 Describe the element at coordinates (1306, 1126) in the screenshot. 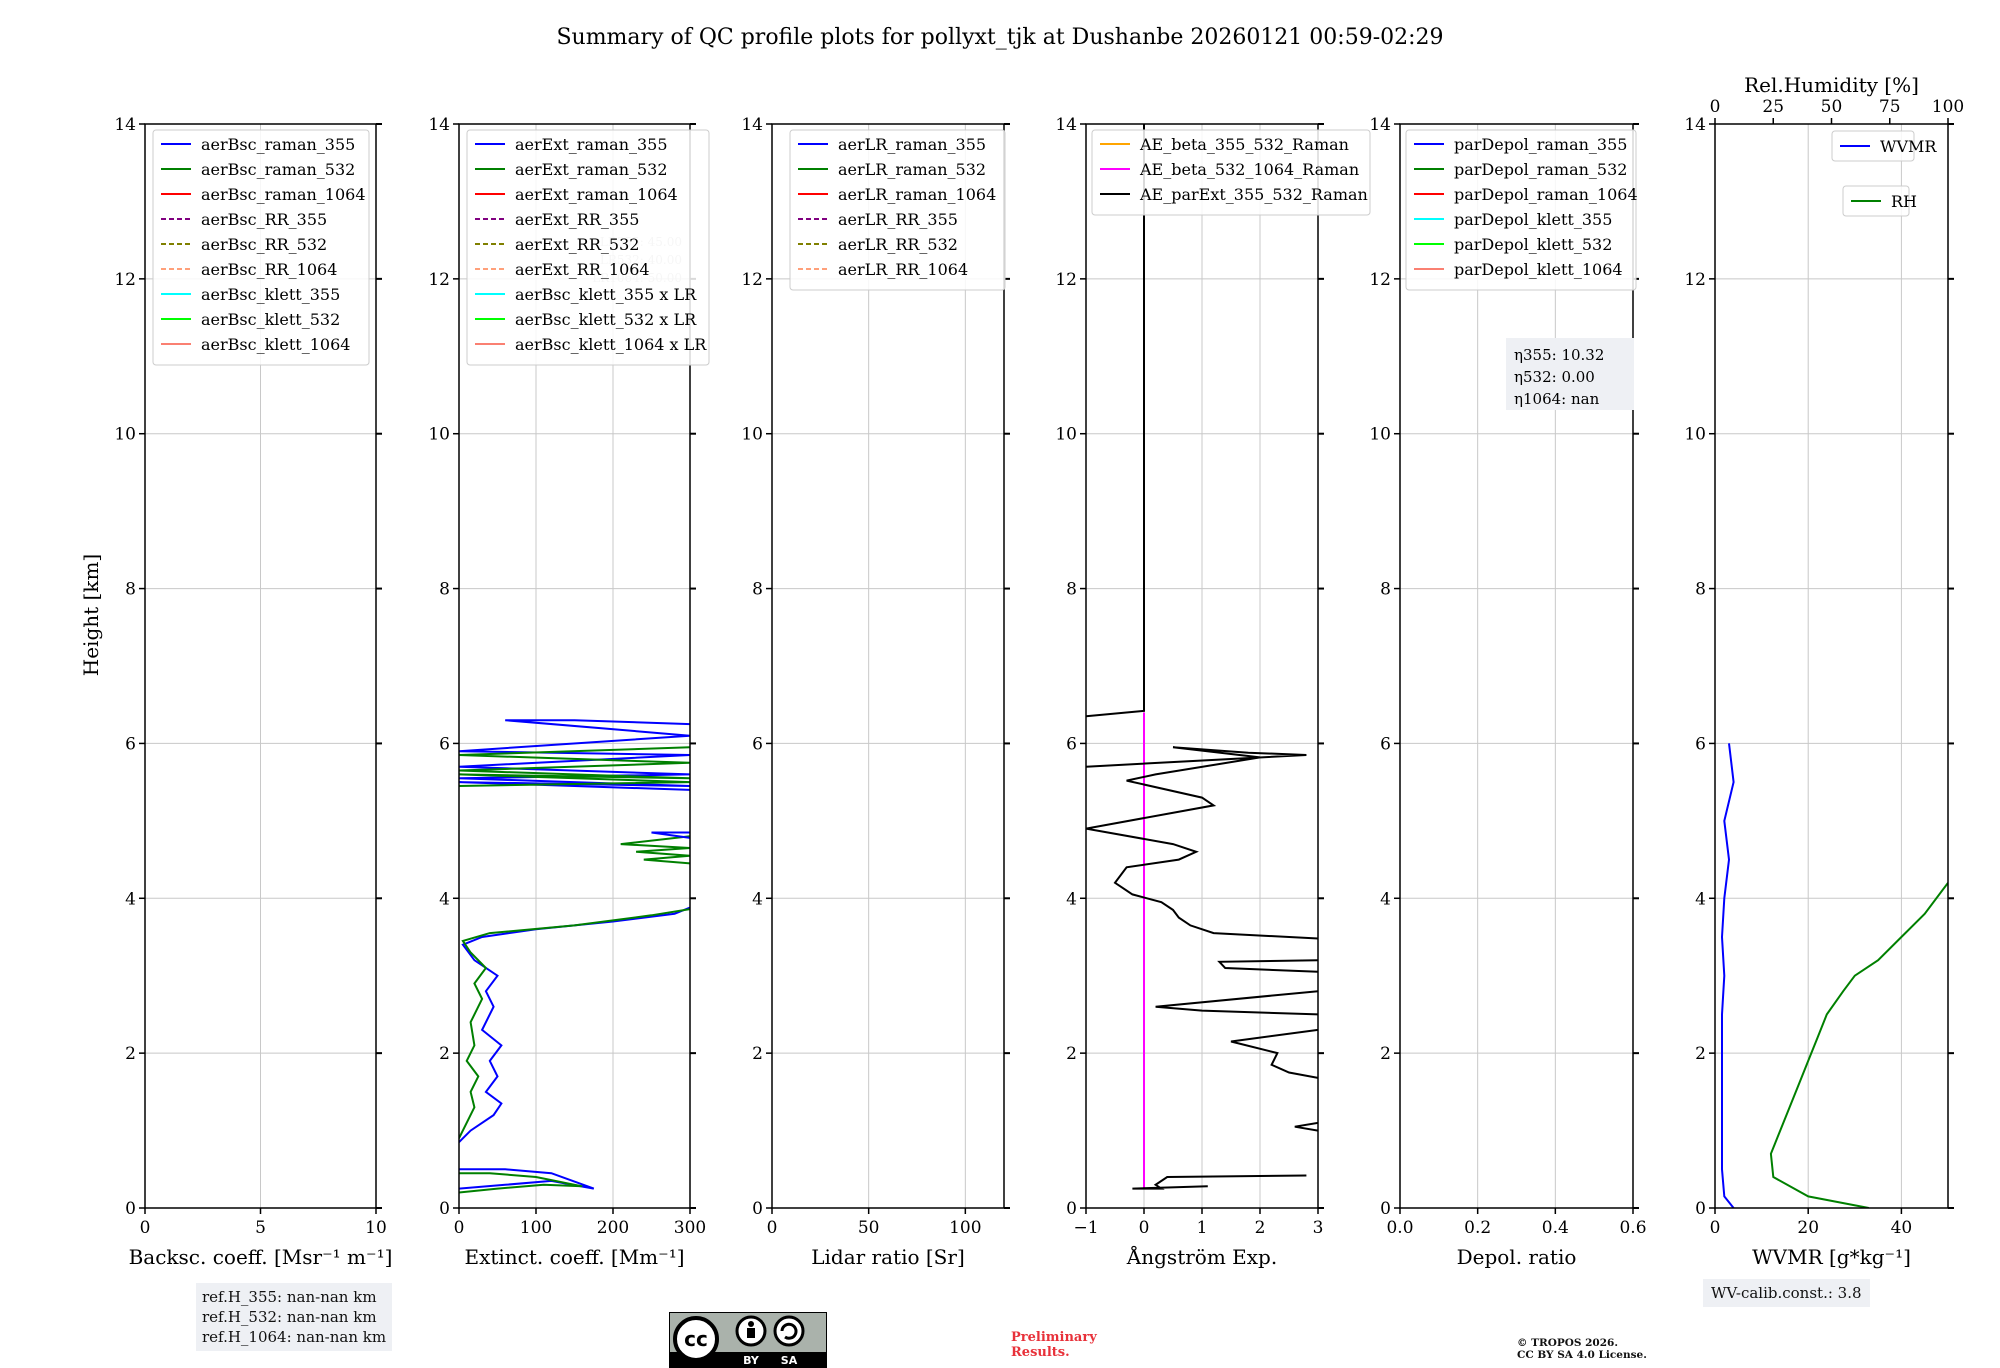

I see `series-AE_parExt_355_532_Raman_low` at that location.